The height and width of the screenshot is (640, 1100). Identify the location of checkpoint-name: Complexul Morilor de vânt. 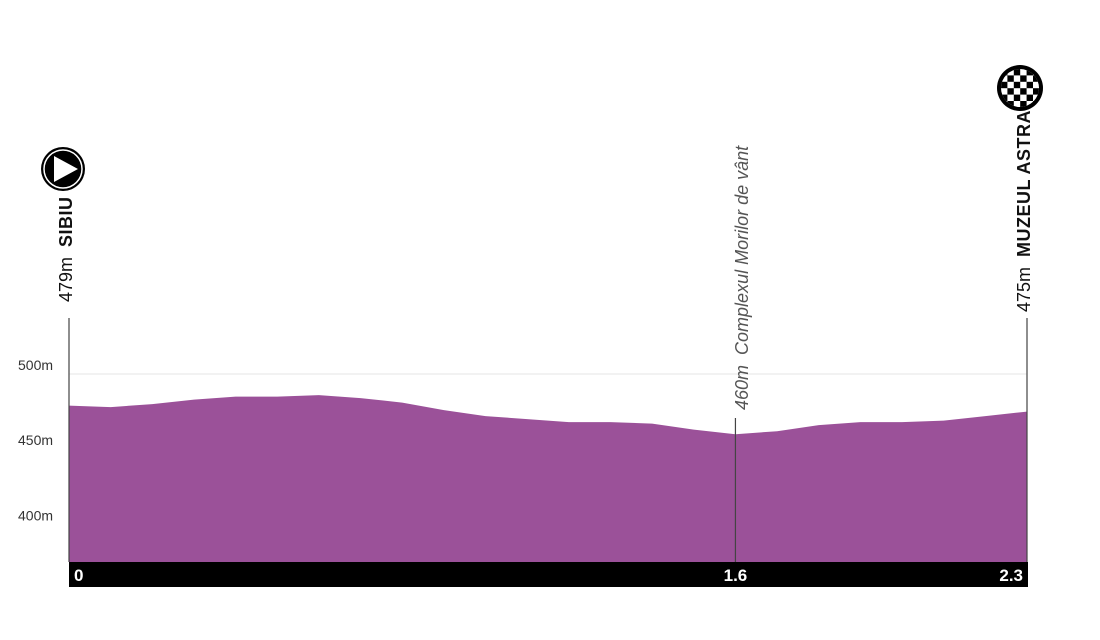
(742, 250).